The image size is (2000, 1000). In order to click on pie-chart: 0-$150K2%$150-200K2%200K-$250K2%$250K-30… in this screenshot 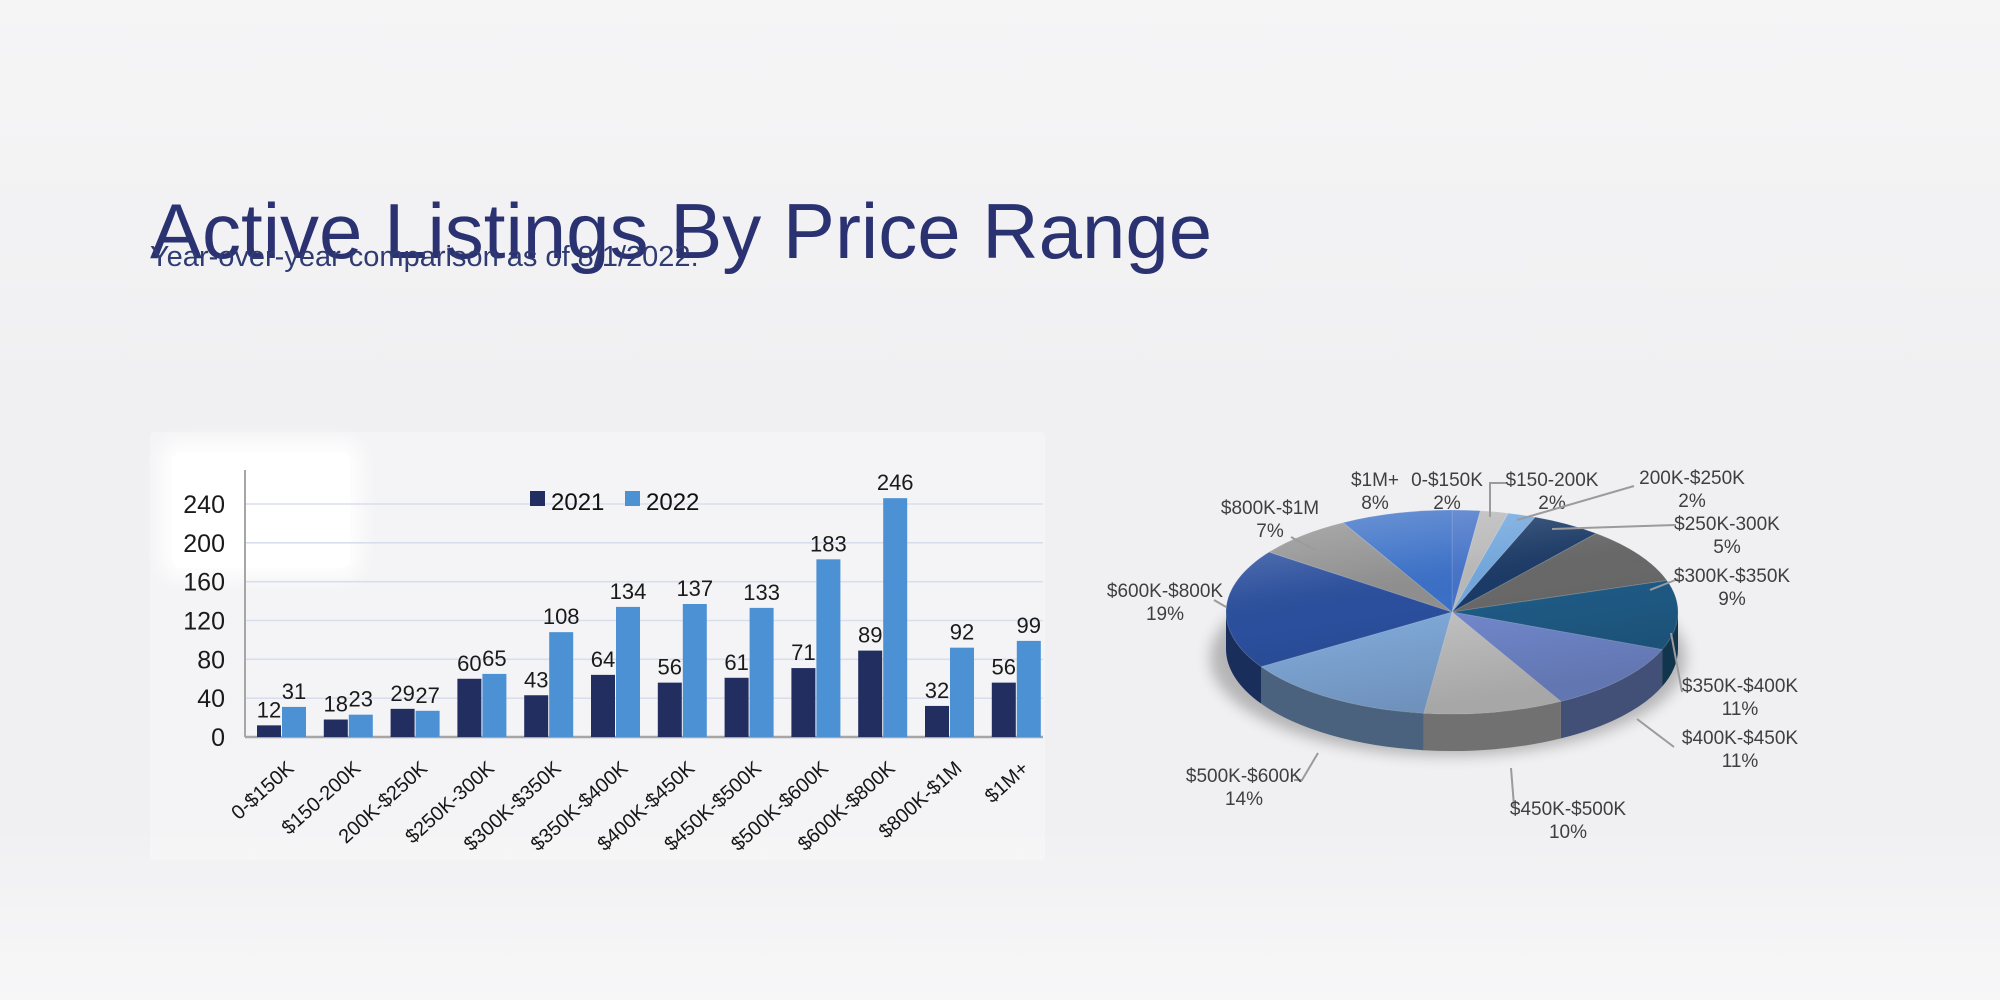, I will do `click(1453, 655)`.